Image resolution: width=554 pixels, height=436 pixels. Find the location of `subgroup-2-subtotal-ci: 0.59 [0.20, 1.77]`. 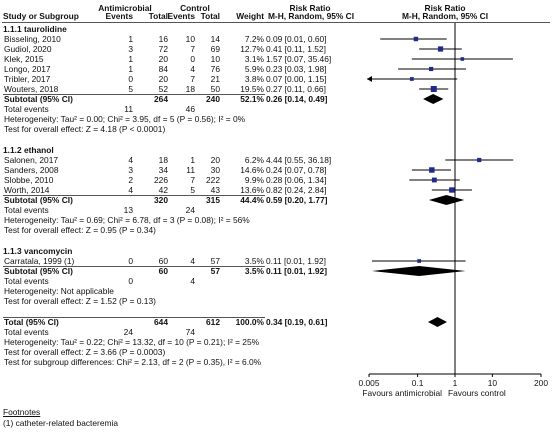

subgroup-2-subtotal-ci: 0.59 [0.20, 1.77] is located at coordinates (297, 200).